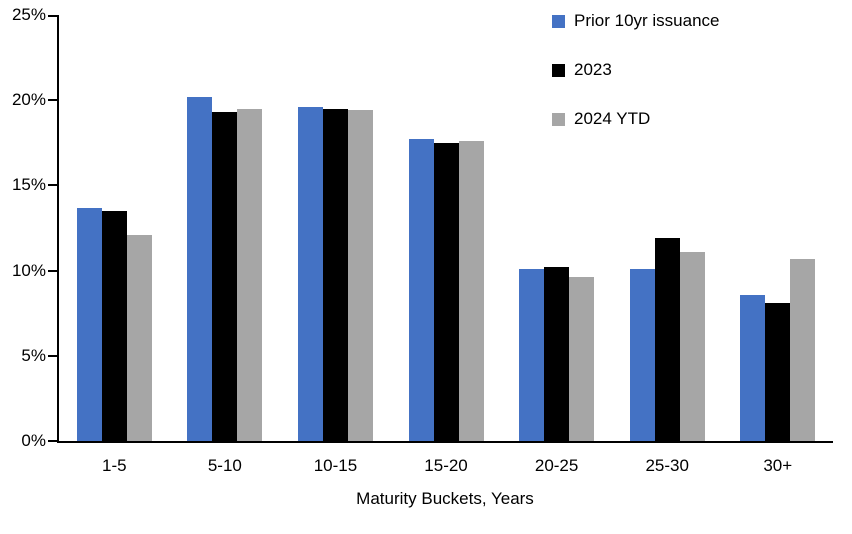 The height and width of the screenshot is (534, 852). I want to click on y-tick-label: 15%, so click(28, 185).